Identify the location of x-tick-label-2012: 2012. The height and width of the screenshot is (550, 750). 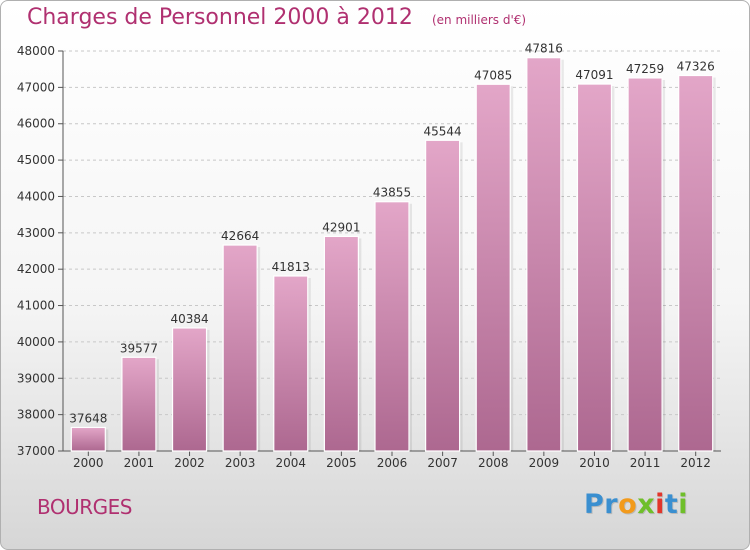
(695, 463).